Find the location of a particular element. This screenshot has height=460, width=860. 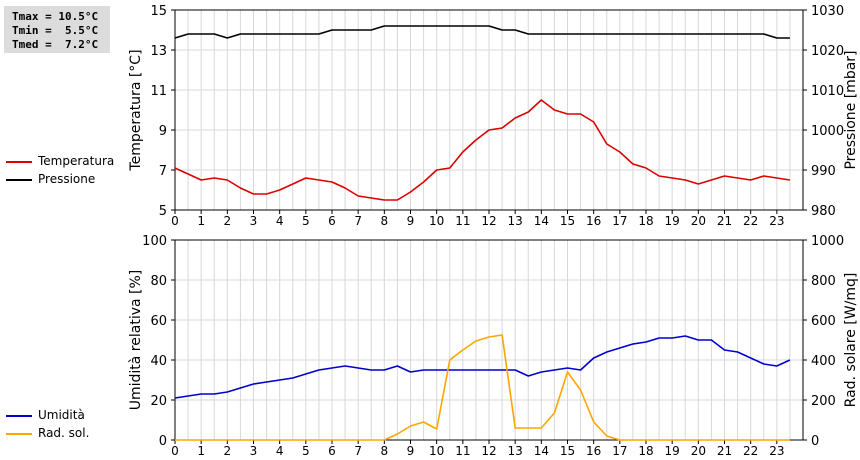

y-axis-label: Umidità relativa [%] is located at coordinates (136, 340).